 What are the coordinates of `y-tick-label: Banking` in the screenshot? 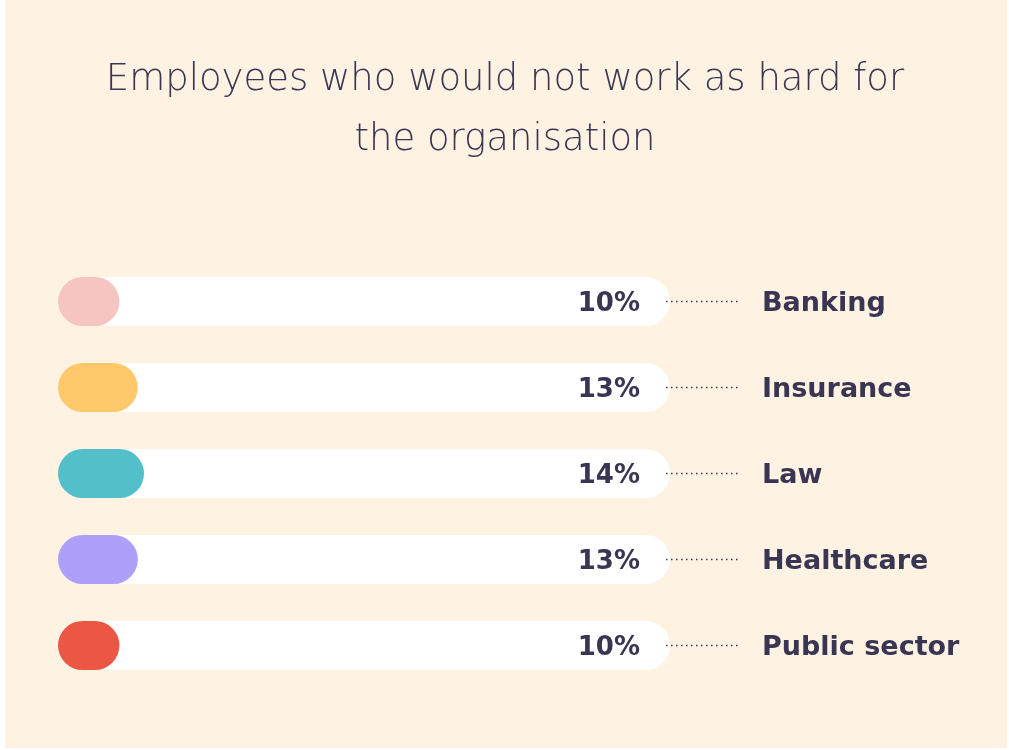 It's located at (824, 301).